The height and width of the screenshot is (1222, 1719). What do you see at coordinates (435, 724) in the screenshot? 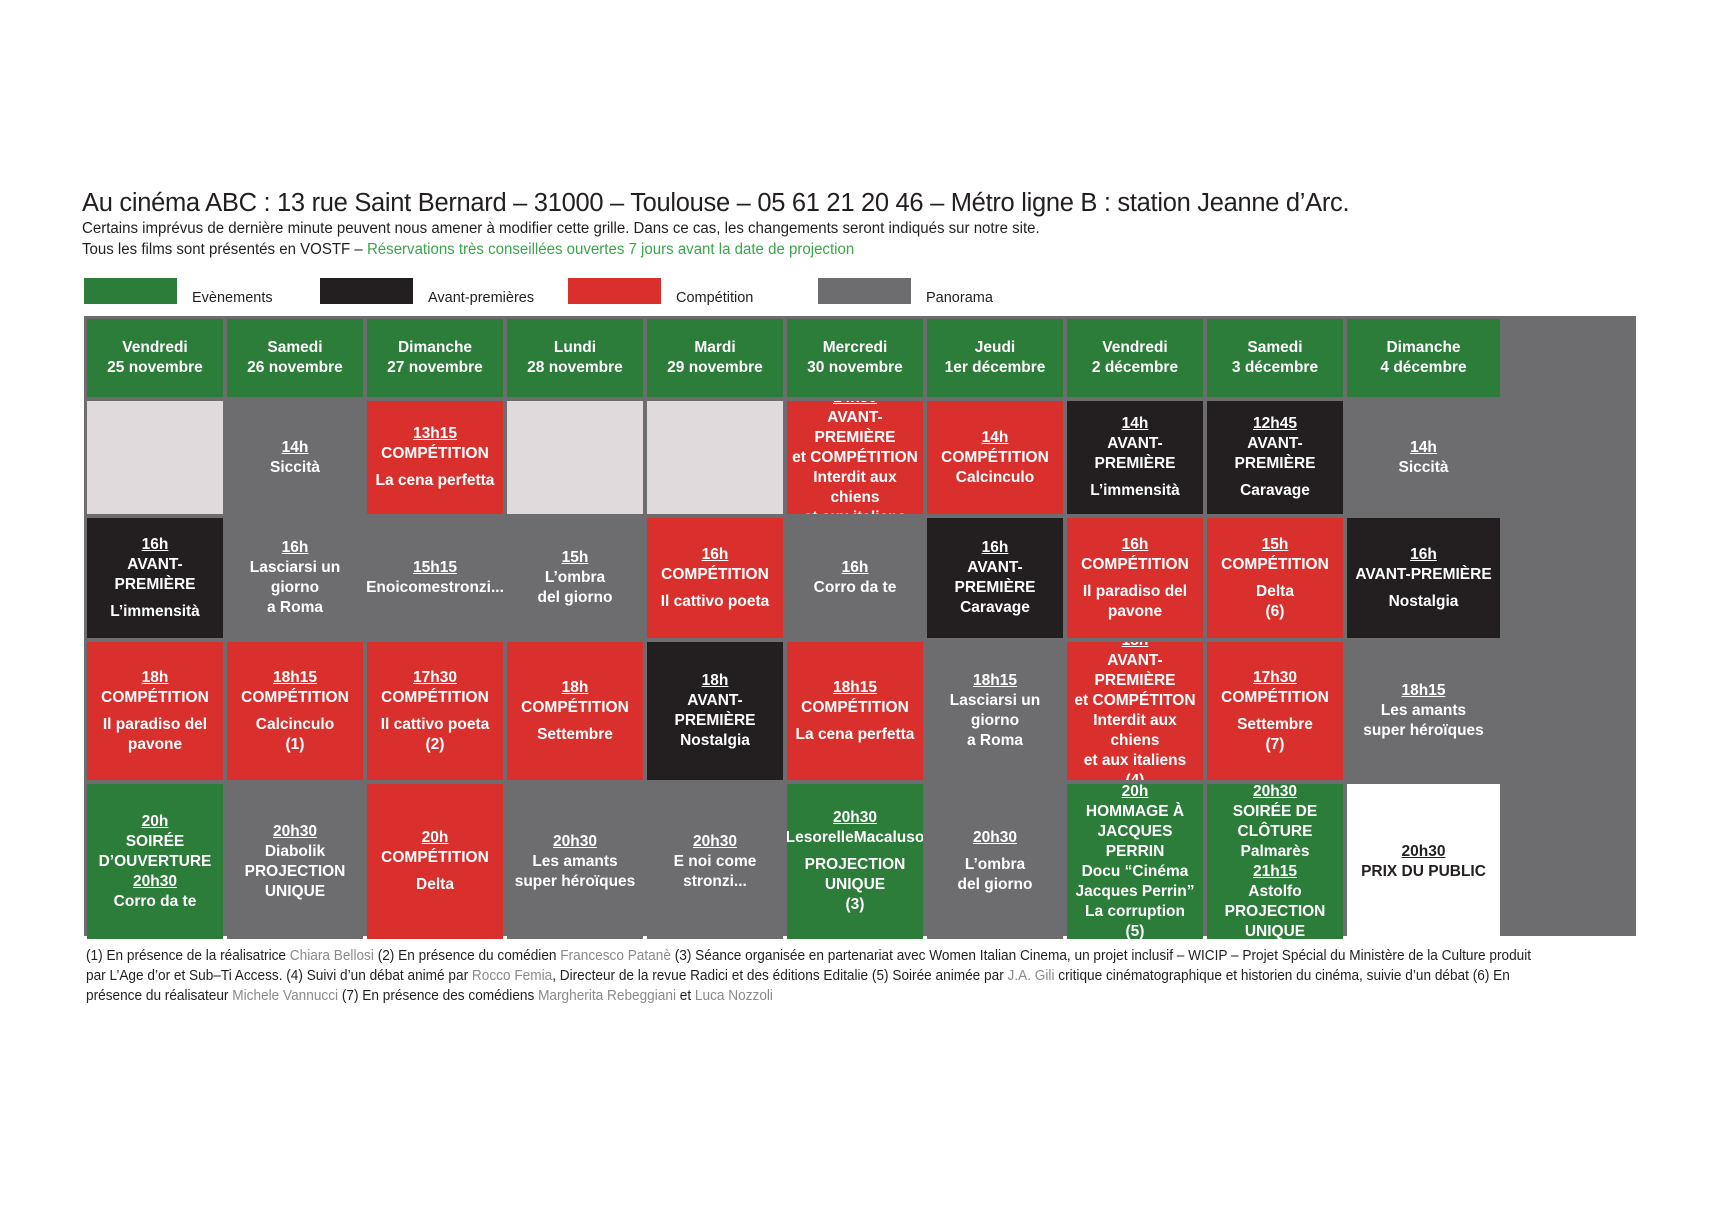
I see `screening-text: Il cattivo poeta` at bounding box center [435, 724].